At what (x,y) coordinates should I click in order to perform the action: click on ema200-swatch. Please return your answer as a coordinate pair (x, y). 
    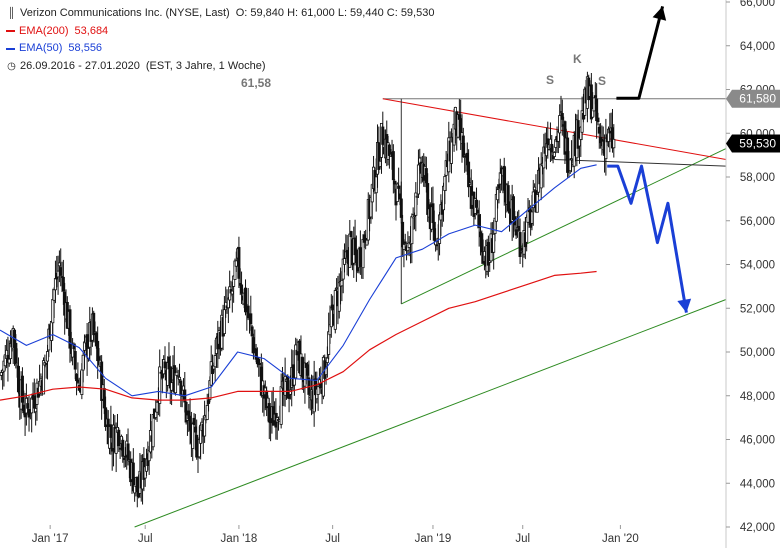
    Looking at the image, I should click on (10, 31).